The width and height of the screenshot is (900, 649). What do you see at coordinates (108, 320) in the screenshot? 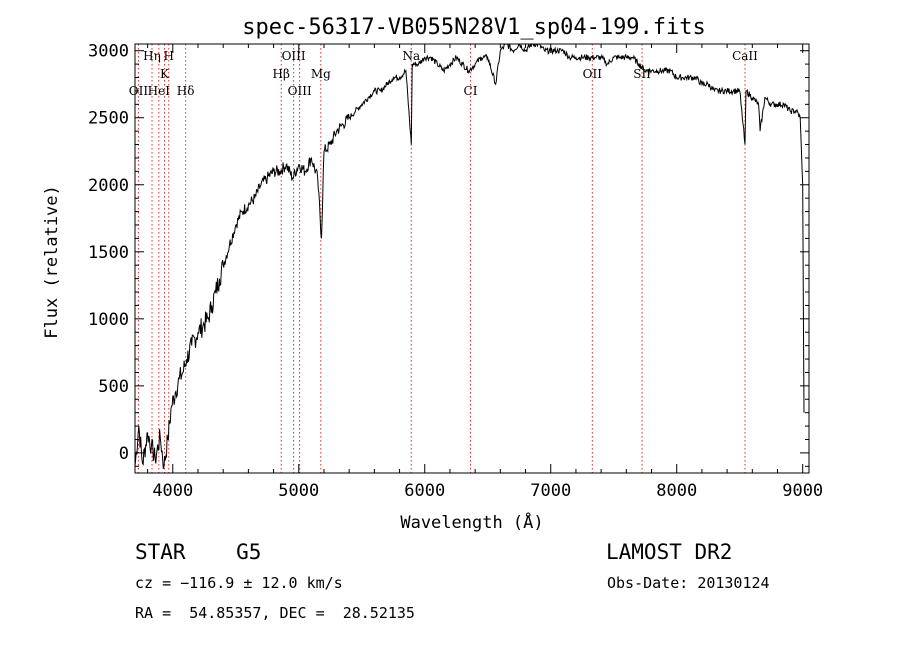
I see `y-tick-label: 1000` at bounding box center [108, 320].